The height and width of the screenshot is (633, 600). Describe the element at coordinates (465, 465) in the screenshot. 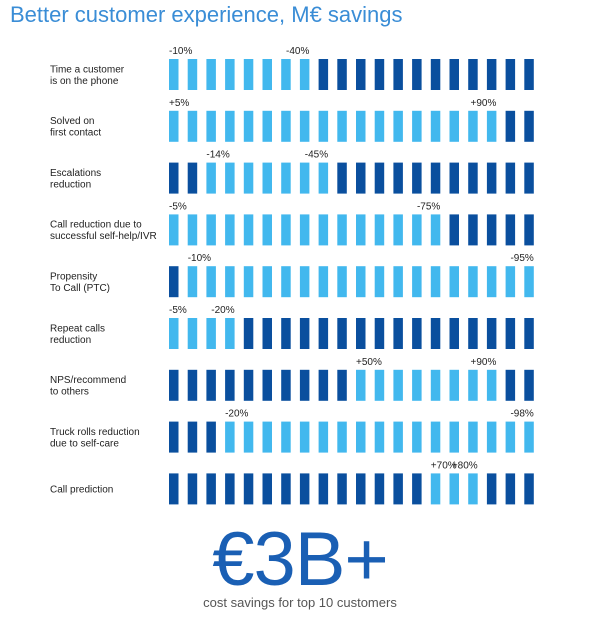

I see `range-end-label: +80%` at that location.